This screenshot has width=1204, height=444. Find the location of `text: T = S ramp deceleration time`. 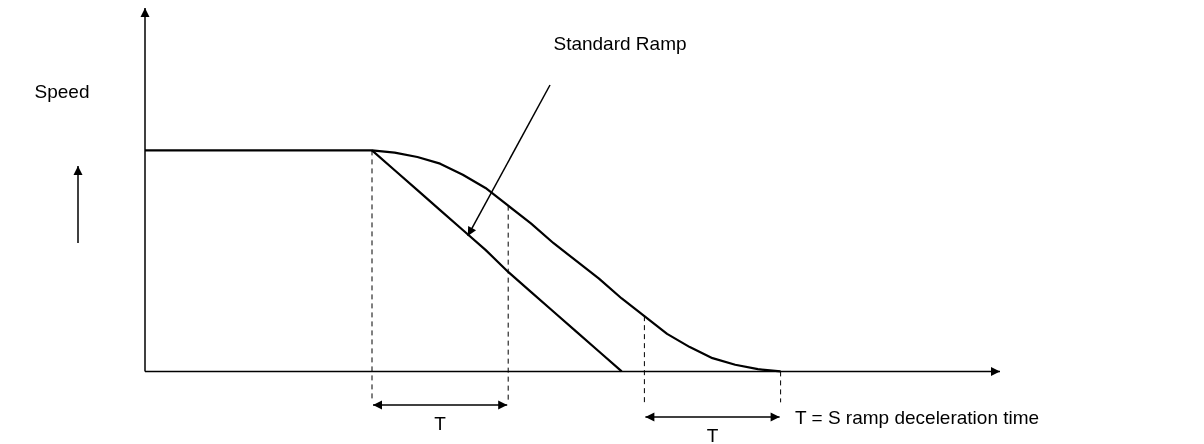

text: T = S ramp deceleration time is located at coordinates (917, 417).